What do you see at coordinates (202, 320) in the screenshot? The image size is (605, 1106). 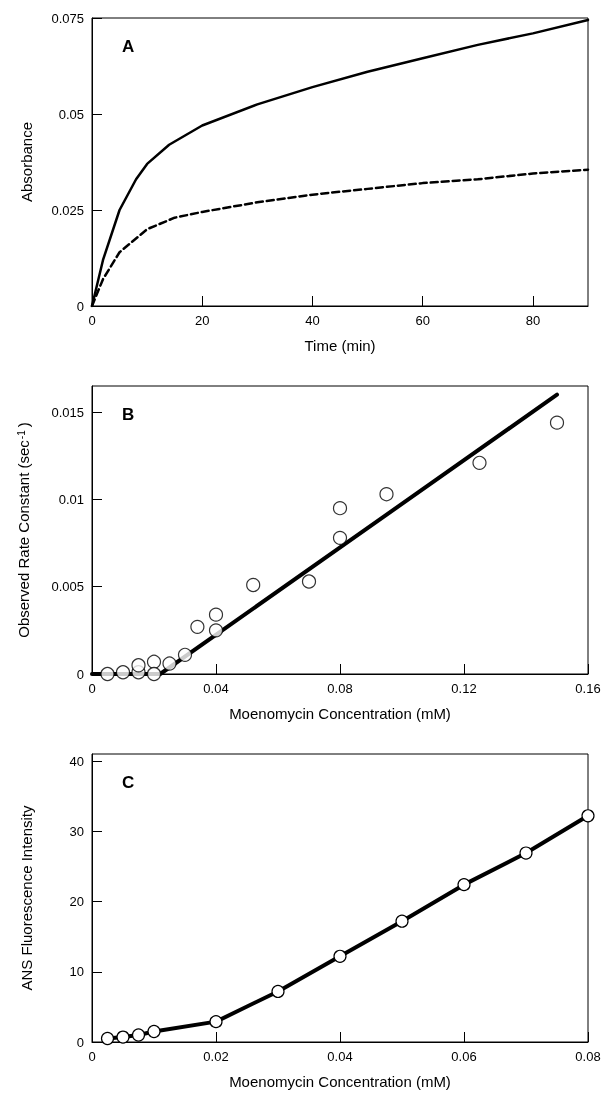 I see `x-tick-label: 20` at bounding box center [202, 320].